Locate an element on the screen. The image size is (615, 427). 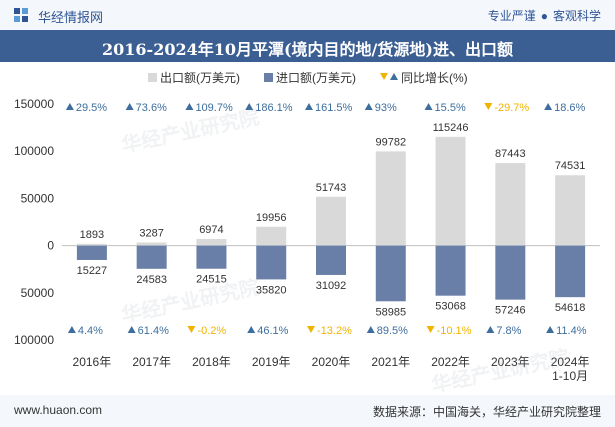
import-yoy-label: 4.4% is located at coordinates (90, 331).